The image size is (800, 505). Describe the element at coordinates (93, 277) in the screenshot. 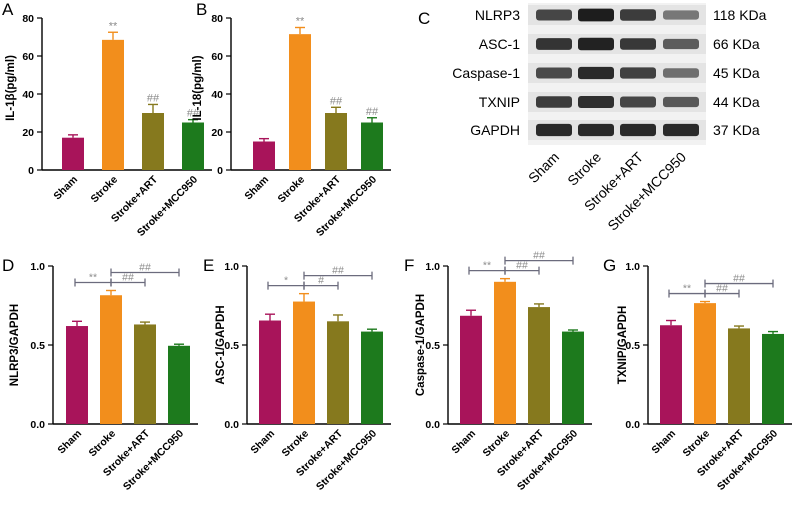

I see `bracket-label: **` at that location.